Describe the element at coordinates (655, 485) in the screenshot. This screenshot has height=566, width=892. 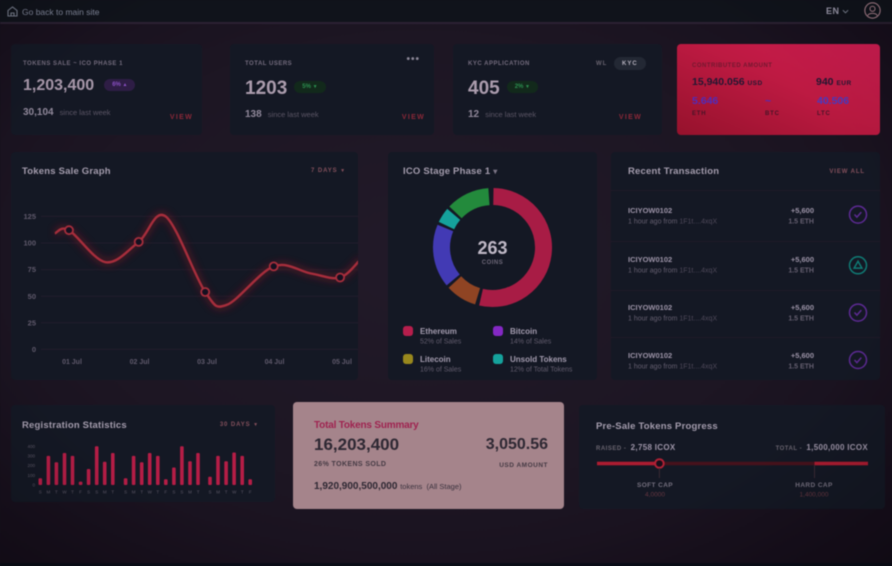
I see `svg-text: SOFT CAP` at that location.